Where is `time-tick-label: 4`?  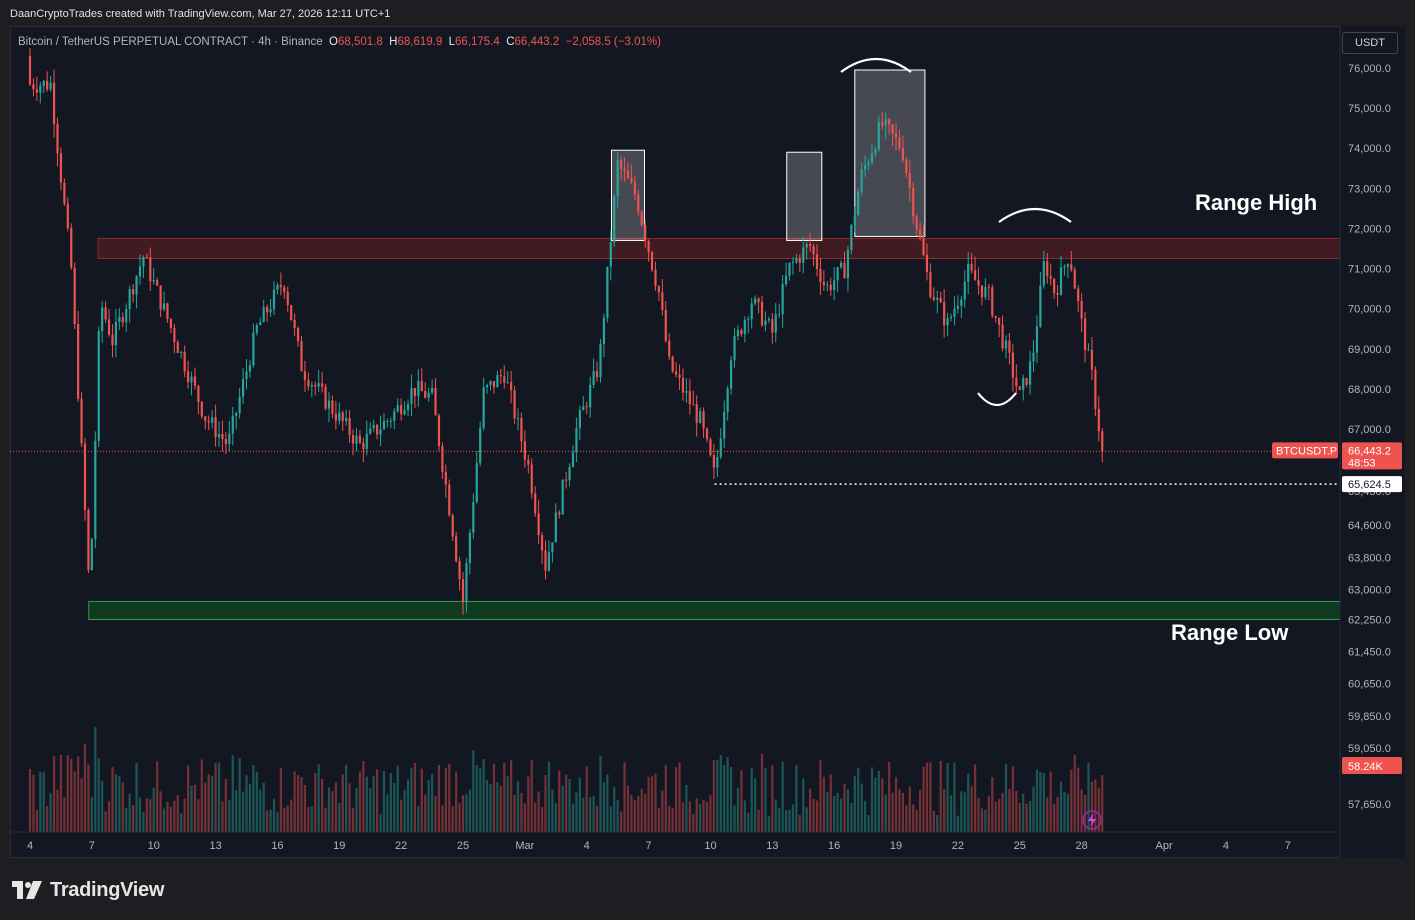
time-tick-label: 4 is located at coordinates (587, 846).